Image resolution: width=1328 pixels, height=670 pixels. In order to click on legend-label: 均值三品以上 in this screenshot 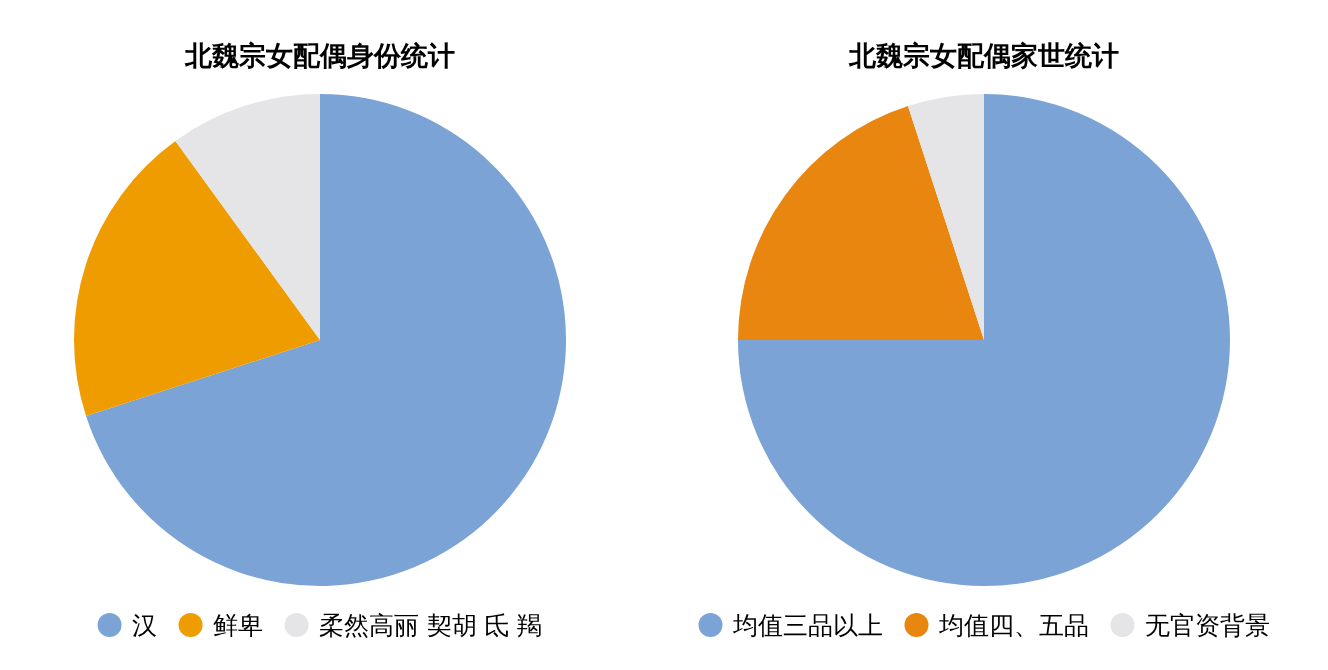, I will do `click(807, 625)`.